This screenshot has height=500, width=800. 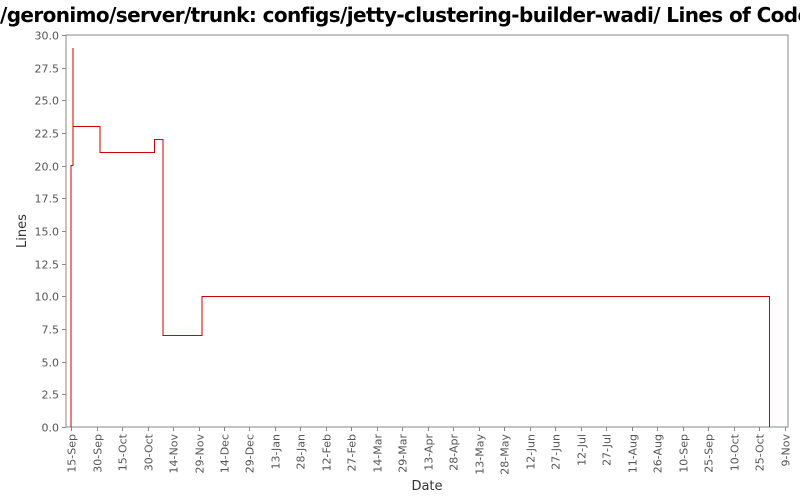 I want to click on x-tick-label: 28-May, so click(x=505, y=454).